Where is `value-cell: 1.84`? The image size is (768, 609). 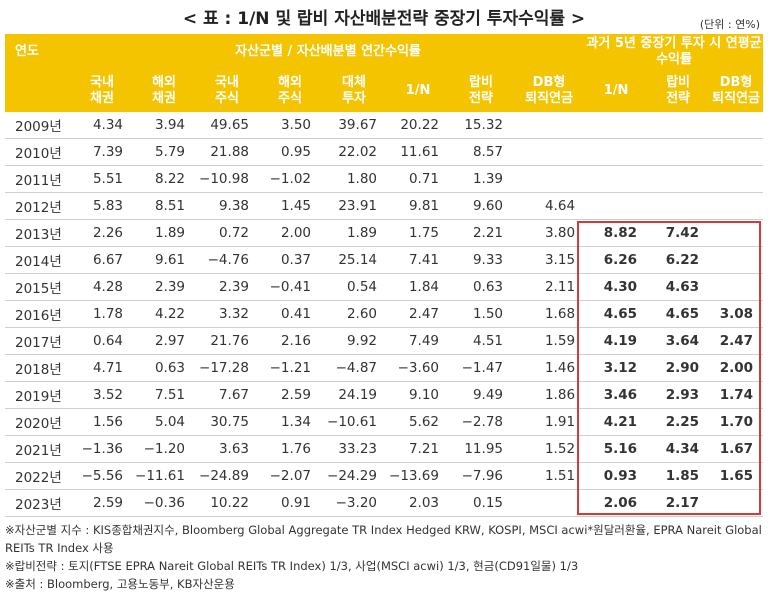
value-cell: 1.84 is located at coordinates (418, 287).